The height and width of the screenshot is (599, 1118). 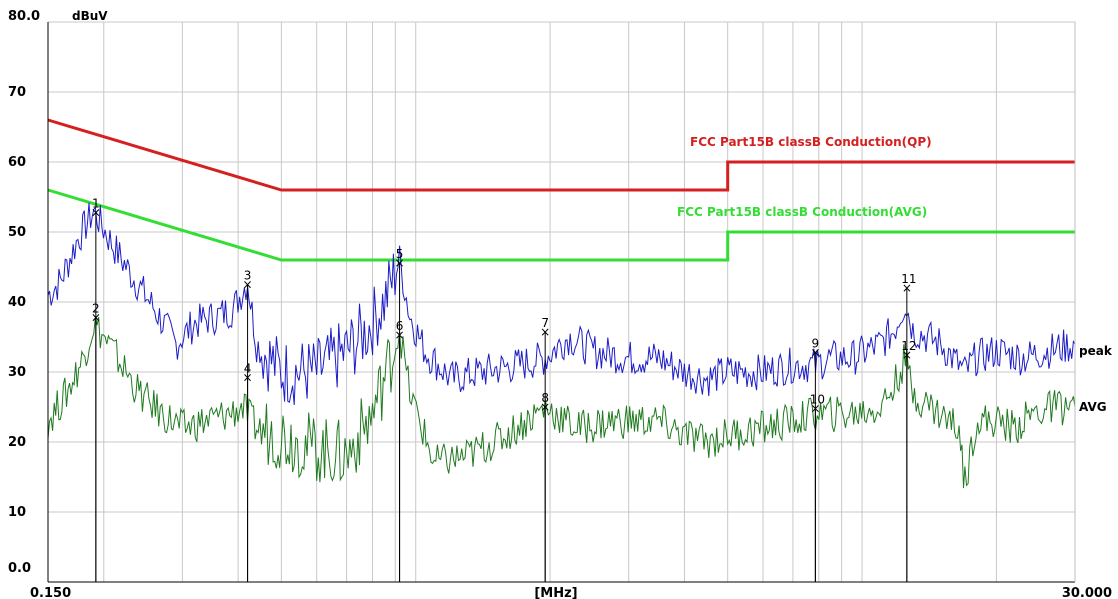 What do you see at coordinates (545, 332) in the screenshot?
I see `marker-cross-7: ×` at bounding box center [545, 332].